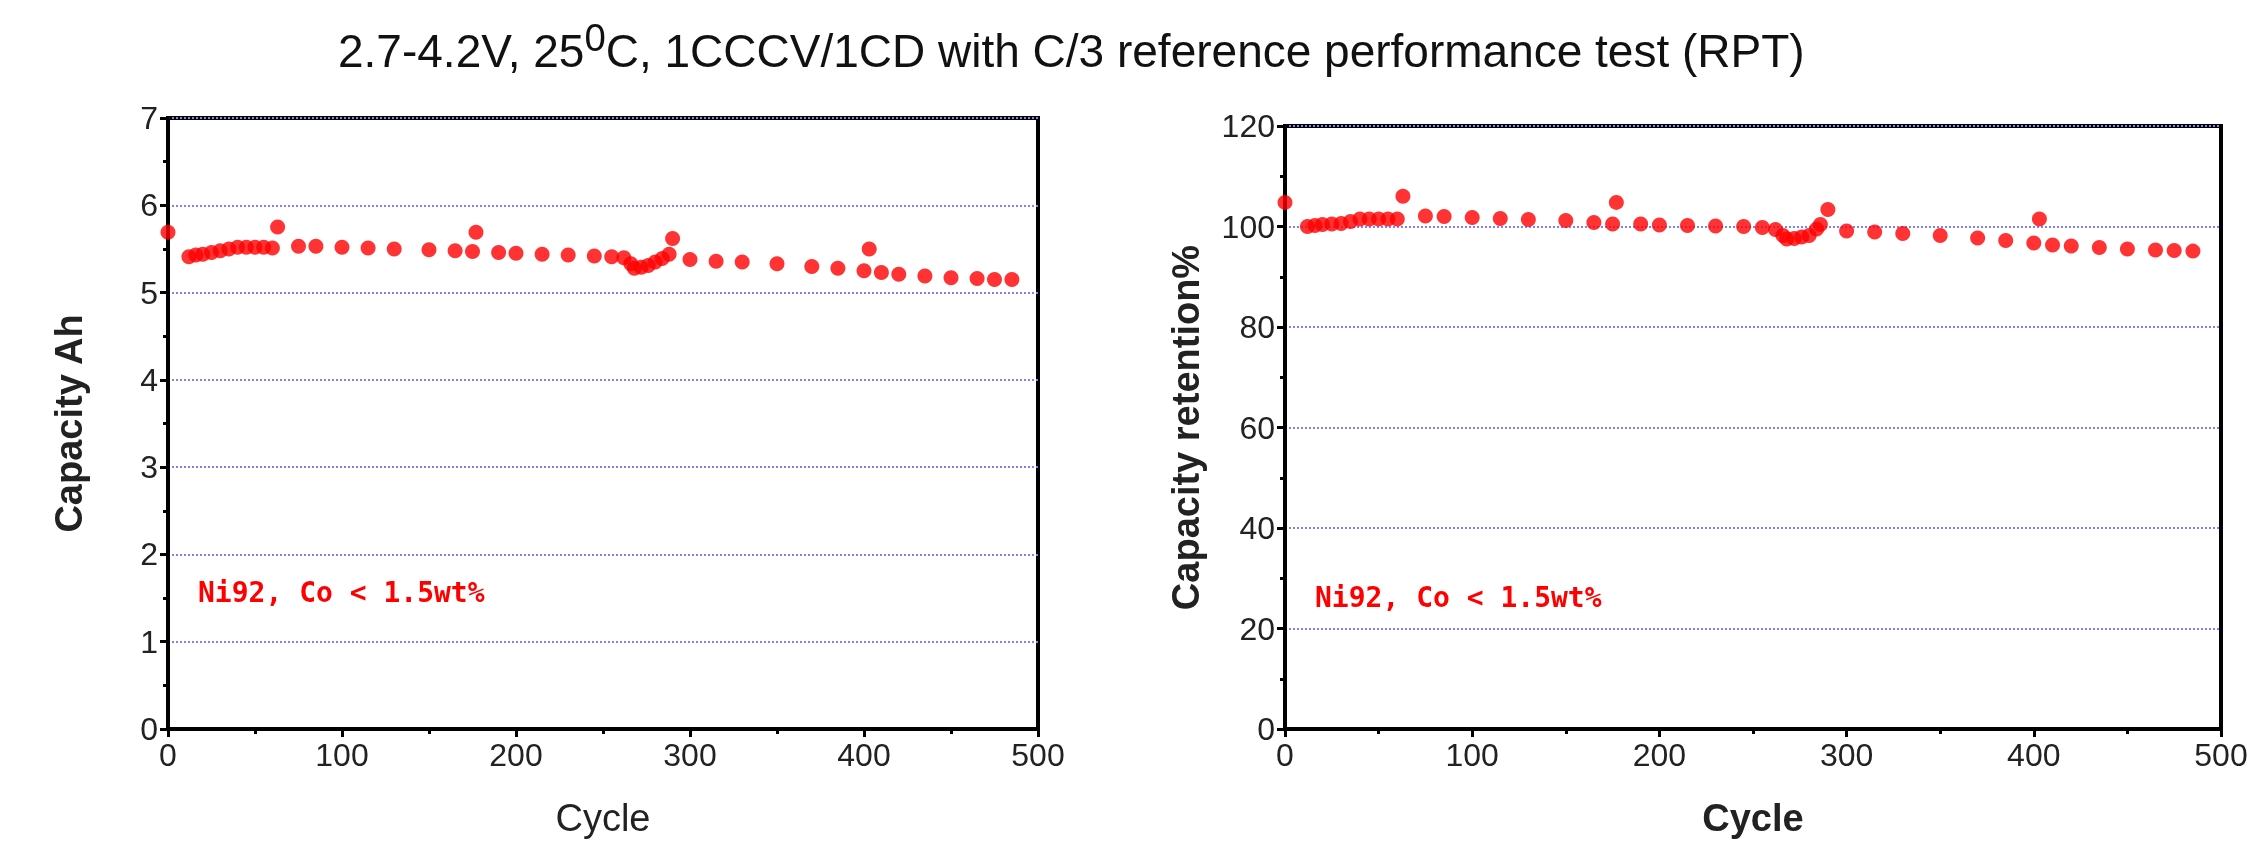 The width and height of the screenshot is (2260, 851). What do you see at coordinates (1248, 126) in the screenshot?
I see `y-tick-label: 120` at bounding box center [1248, 126].